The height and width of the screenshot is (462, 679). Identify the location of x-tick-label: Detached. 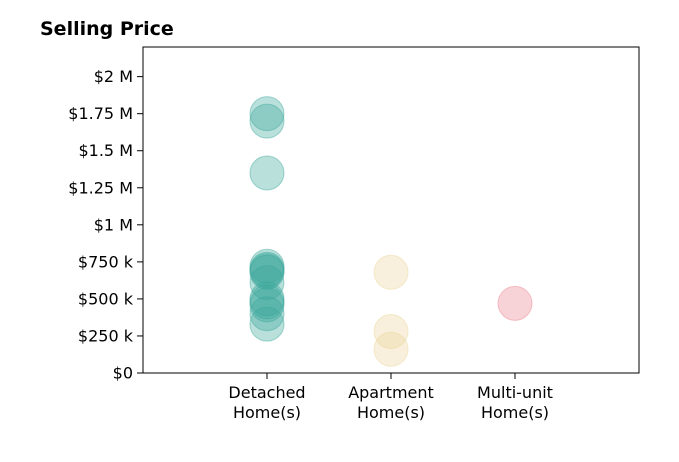
(266, 392).